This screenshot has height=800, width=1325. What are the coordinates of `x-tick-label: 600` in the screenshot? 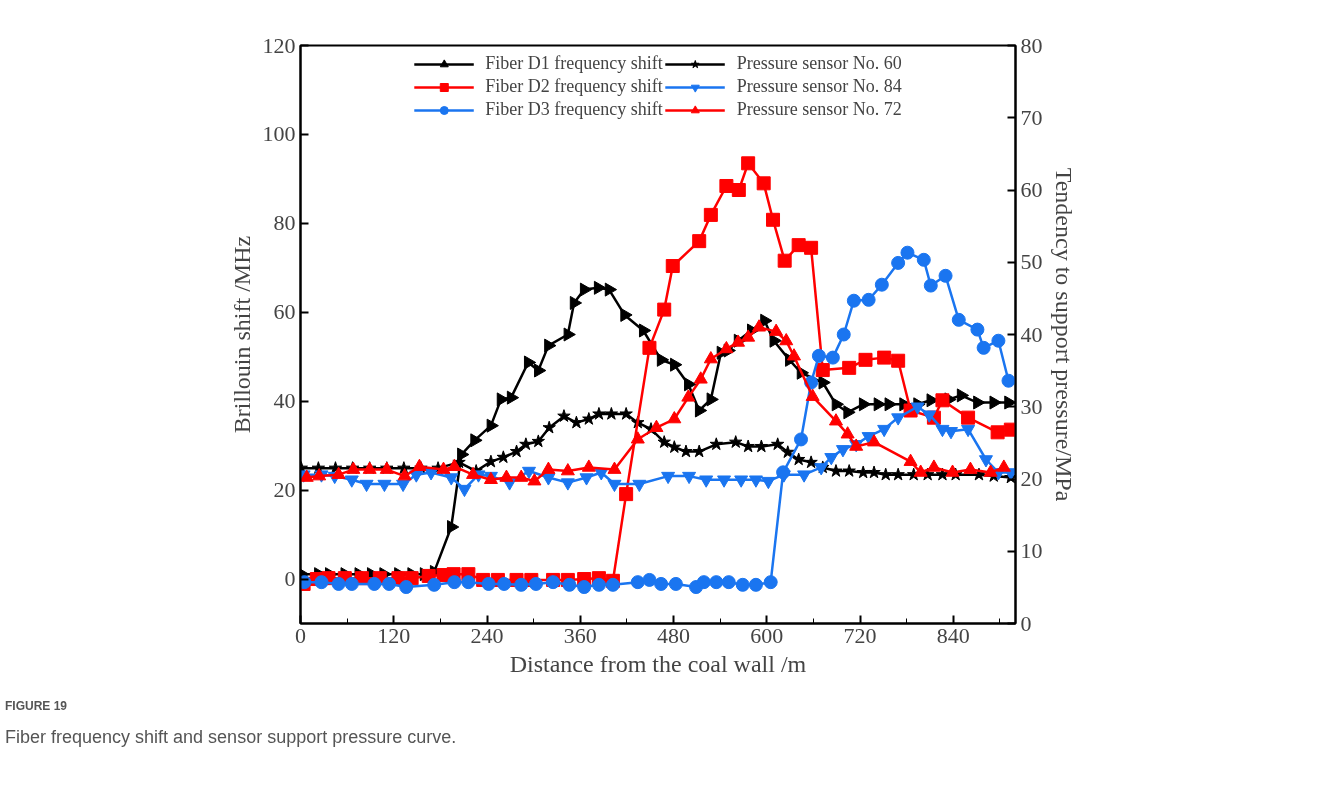 It's located at (767, 635).